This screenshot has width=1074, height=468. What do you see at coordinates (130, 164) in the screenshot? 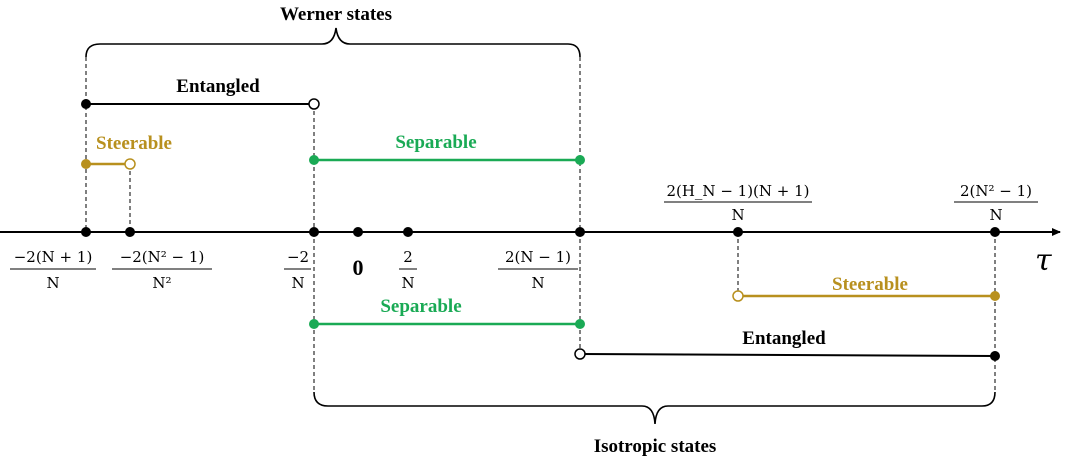
I see `werner-steerable-end-open` at bounding box center [130, 164].